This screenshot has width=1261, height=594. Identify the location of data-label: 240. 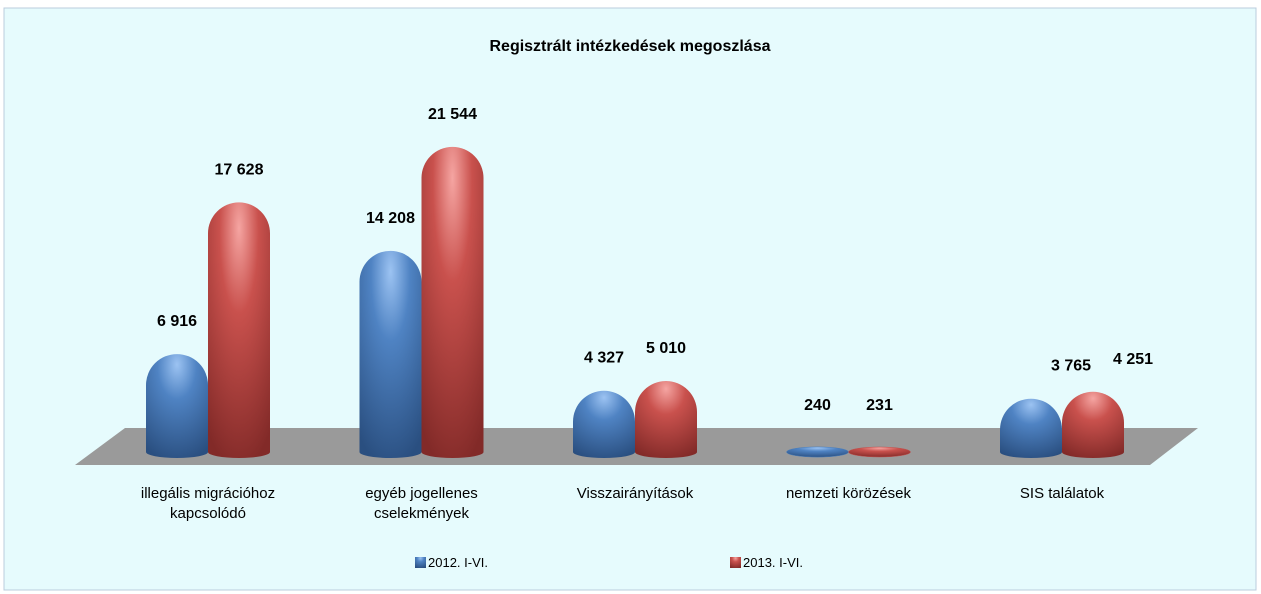
(817, 405).